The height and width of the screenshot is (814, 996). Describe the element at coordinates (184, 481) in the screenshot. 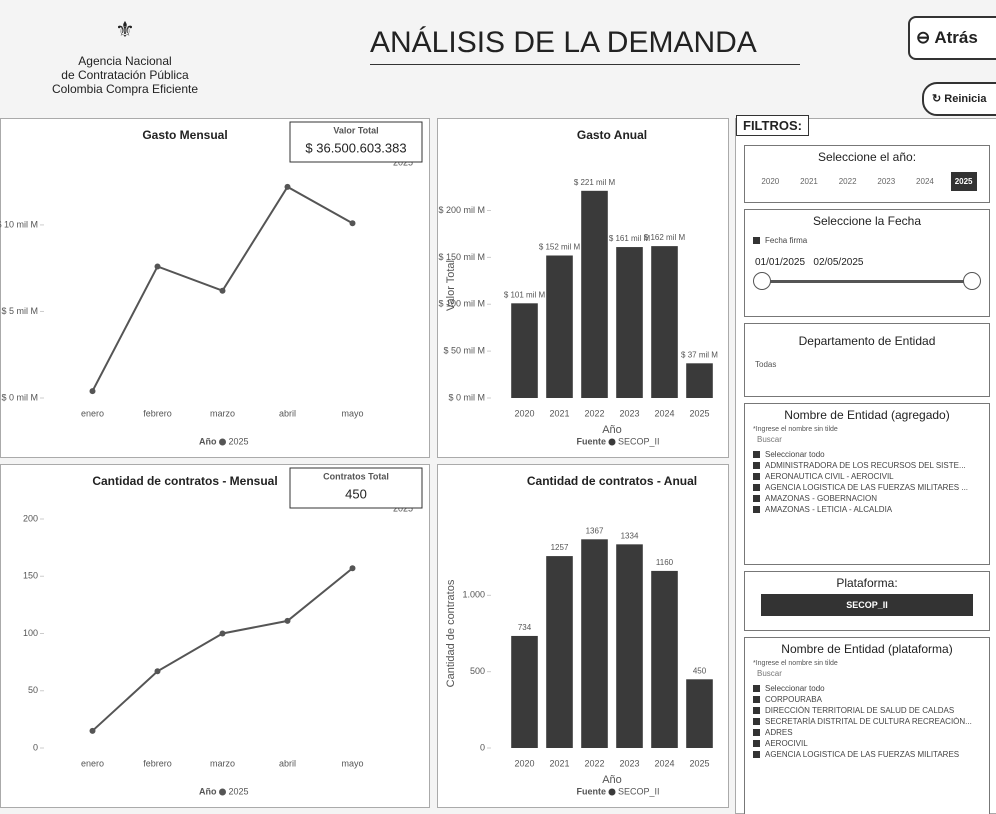

I see `chart-title: Cantidad de contratos - Mensual` at that location.